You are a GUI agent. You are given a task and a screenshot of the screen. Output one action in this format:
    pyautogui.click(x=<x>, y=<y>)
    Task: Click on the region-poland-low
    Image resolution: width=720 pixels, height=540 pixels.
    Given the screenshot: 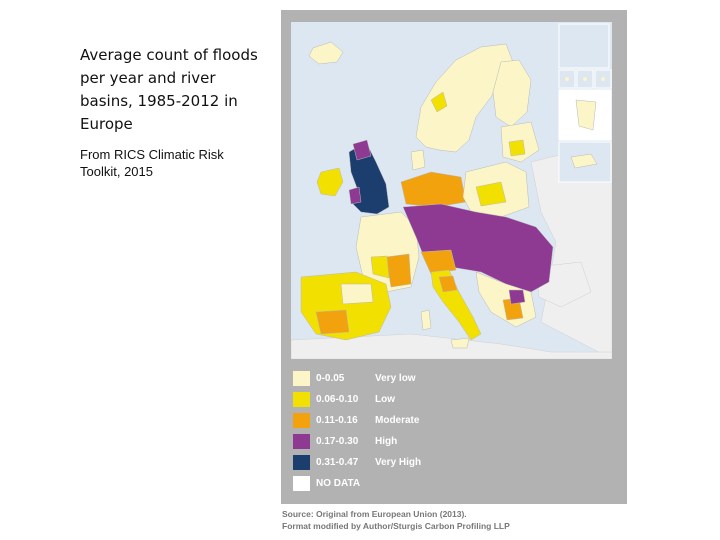 What is the action you would take?
    pyautogui.click(x=491, y=194)
    